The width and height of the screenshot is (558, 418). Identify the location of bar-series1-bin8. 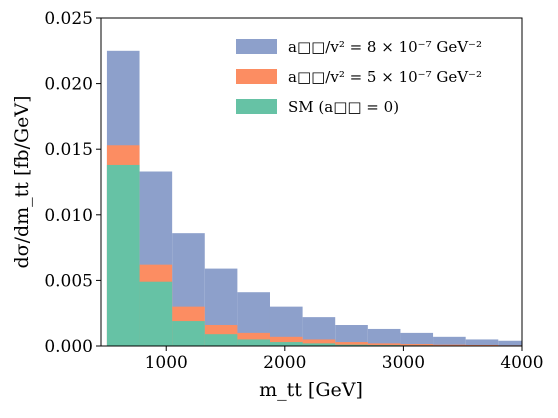
(384, 344).